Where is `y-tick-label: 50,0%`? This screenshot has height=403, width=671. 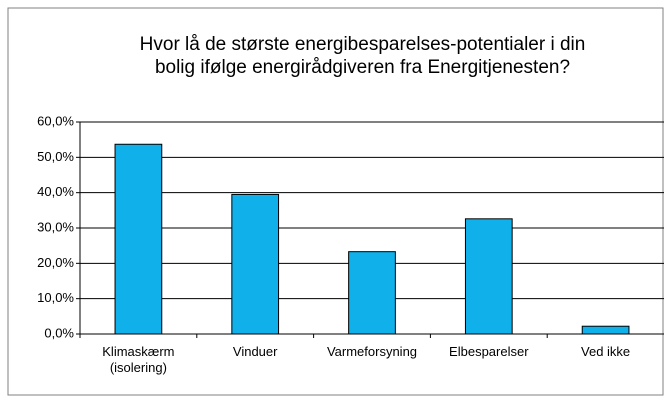
y-tick-label: 50,0% is located at coordinates (55, 156).